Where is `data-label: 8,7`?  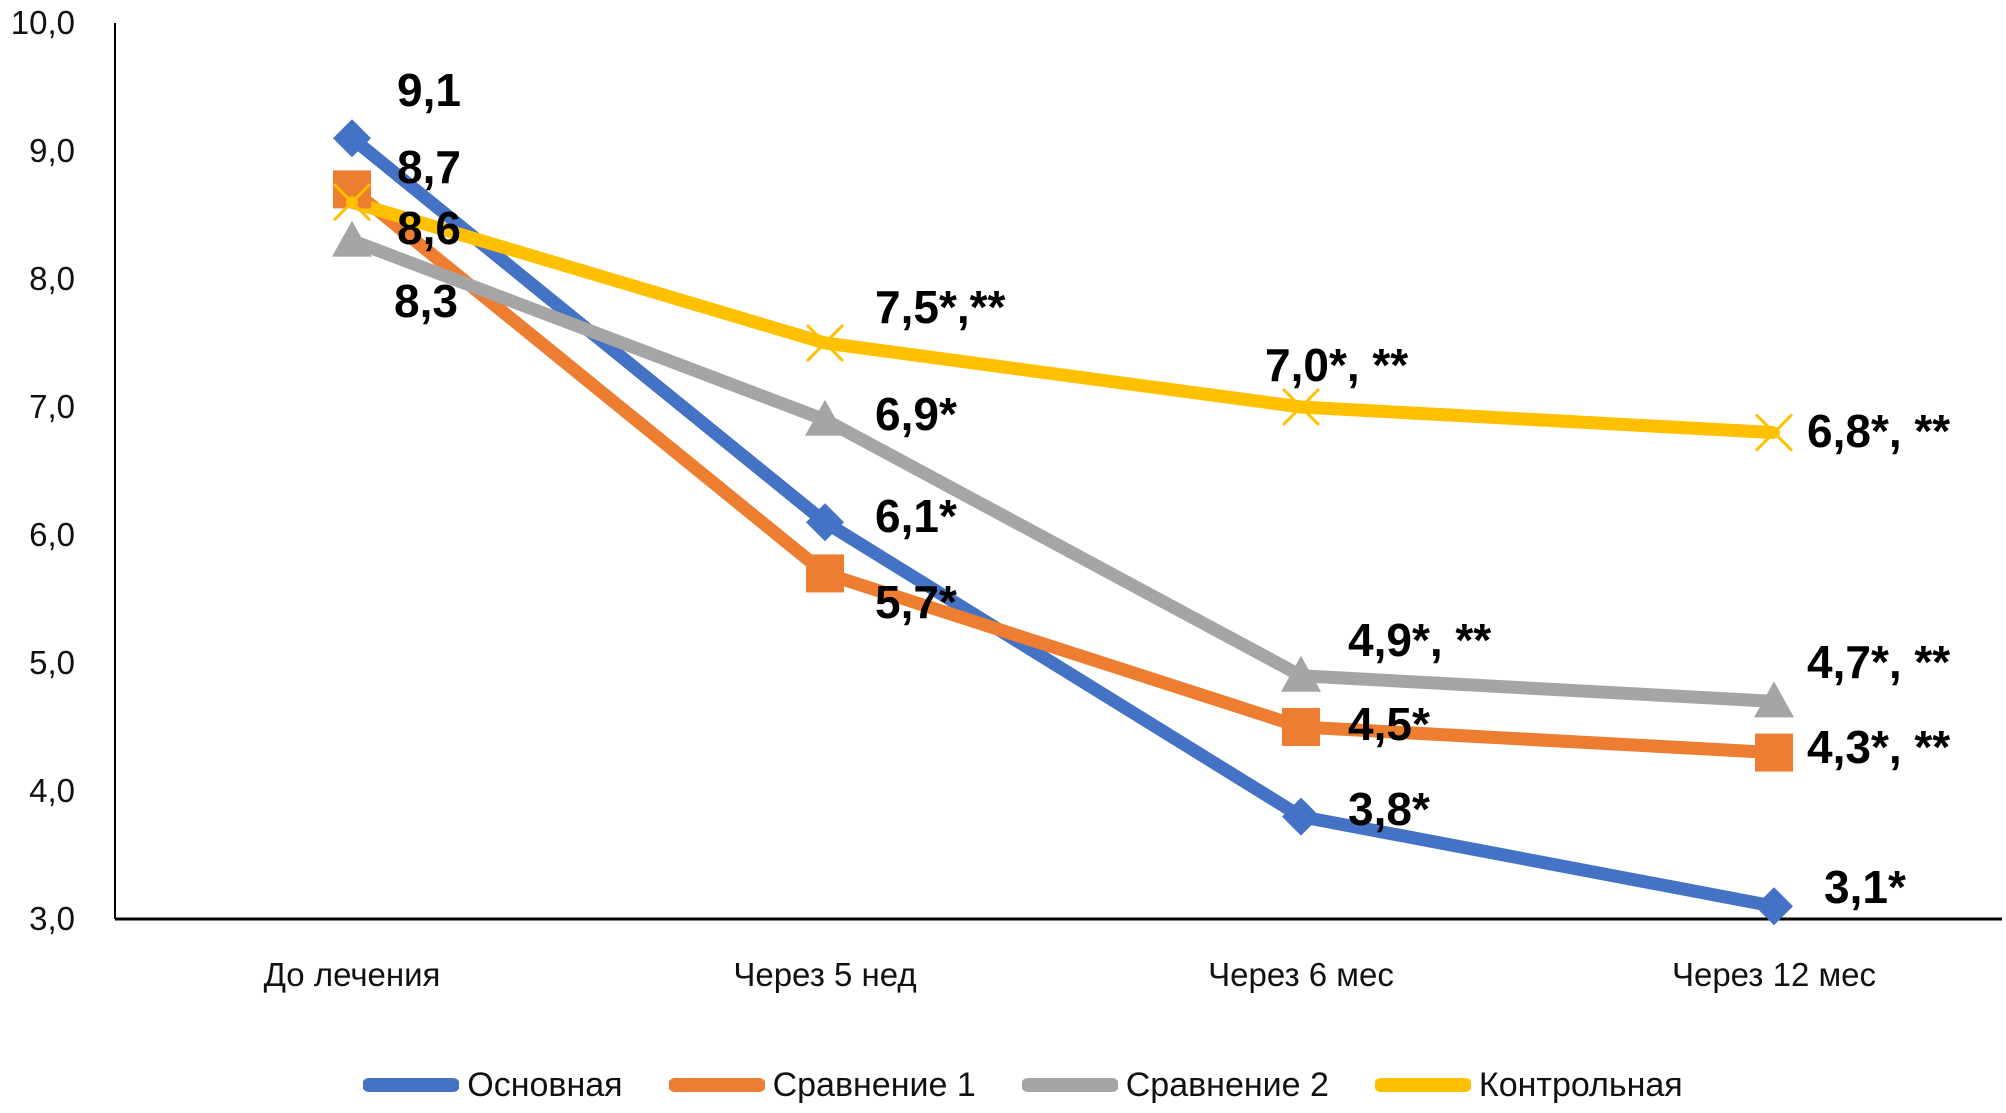
data-label: 8,7 is located at coordinates (429, 167).